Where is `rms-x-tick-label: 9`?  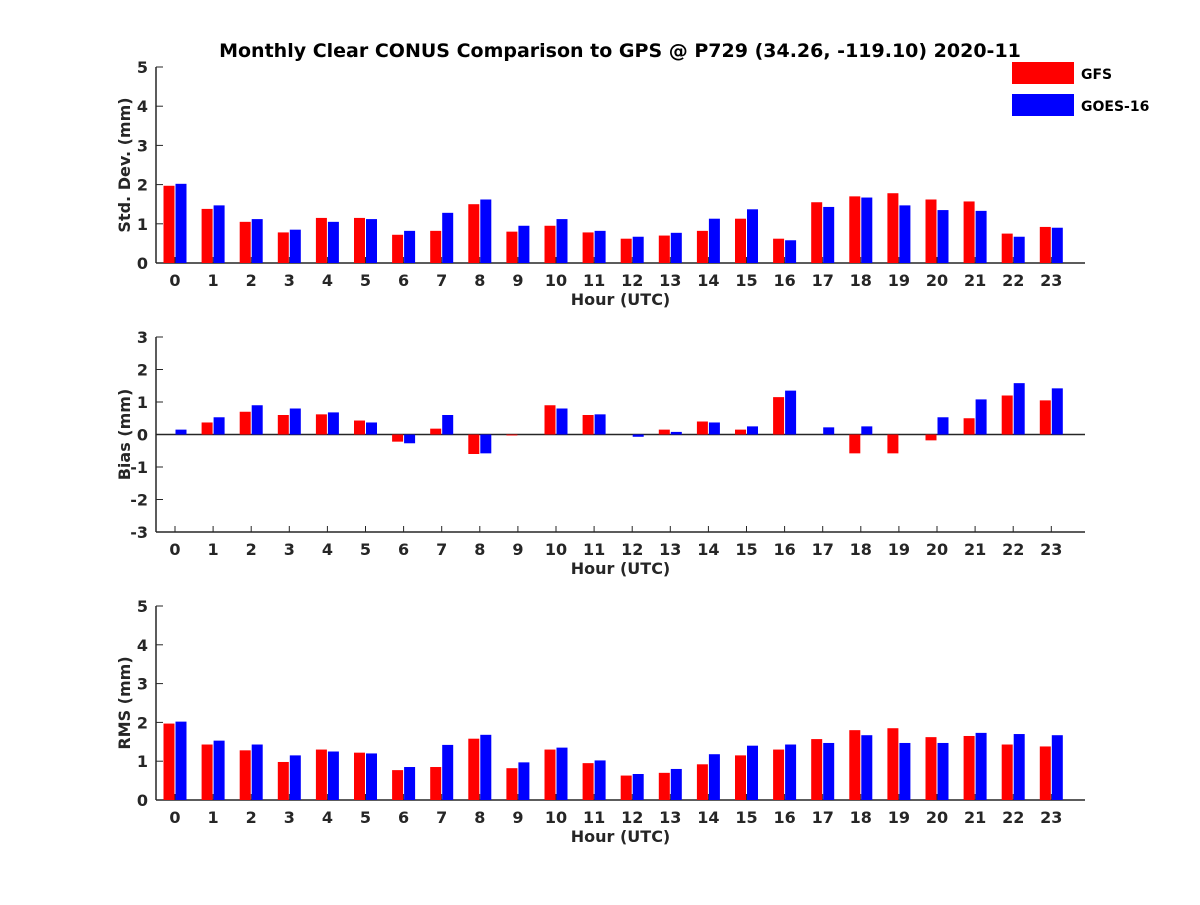
rms-x-tick-label: 9 is located at coordinates (517, 817).